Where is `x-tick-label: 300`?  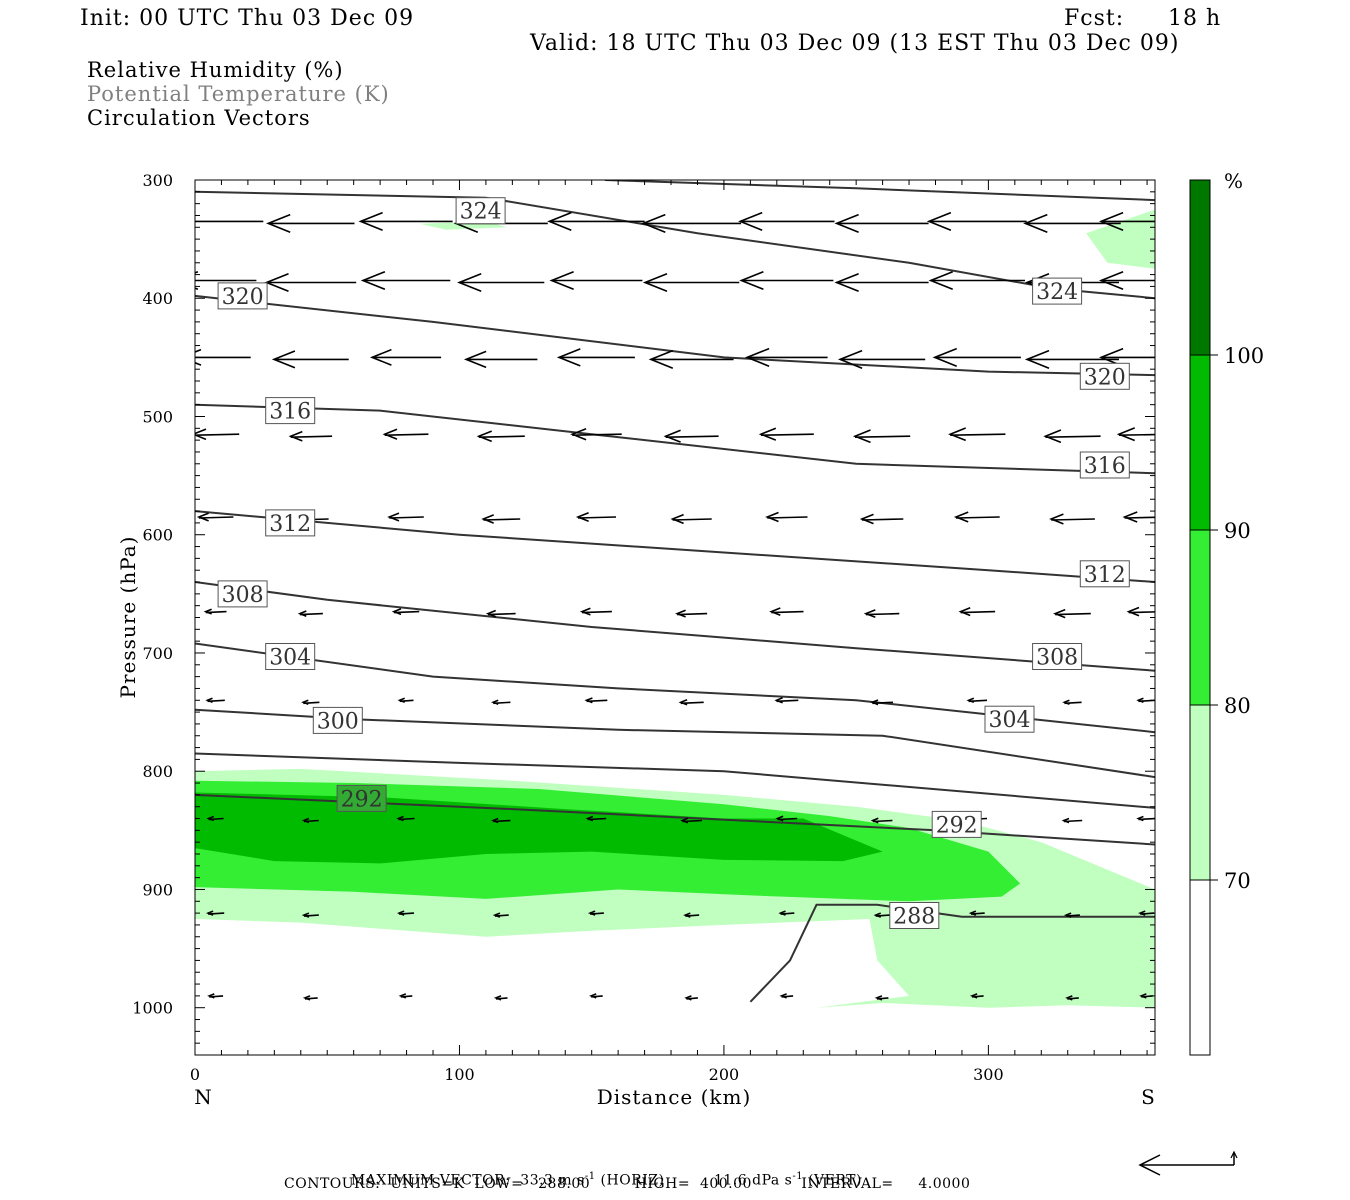
x-tick-label: 300 is located at coordinates (988, 1074).